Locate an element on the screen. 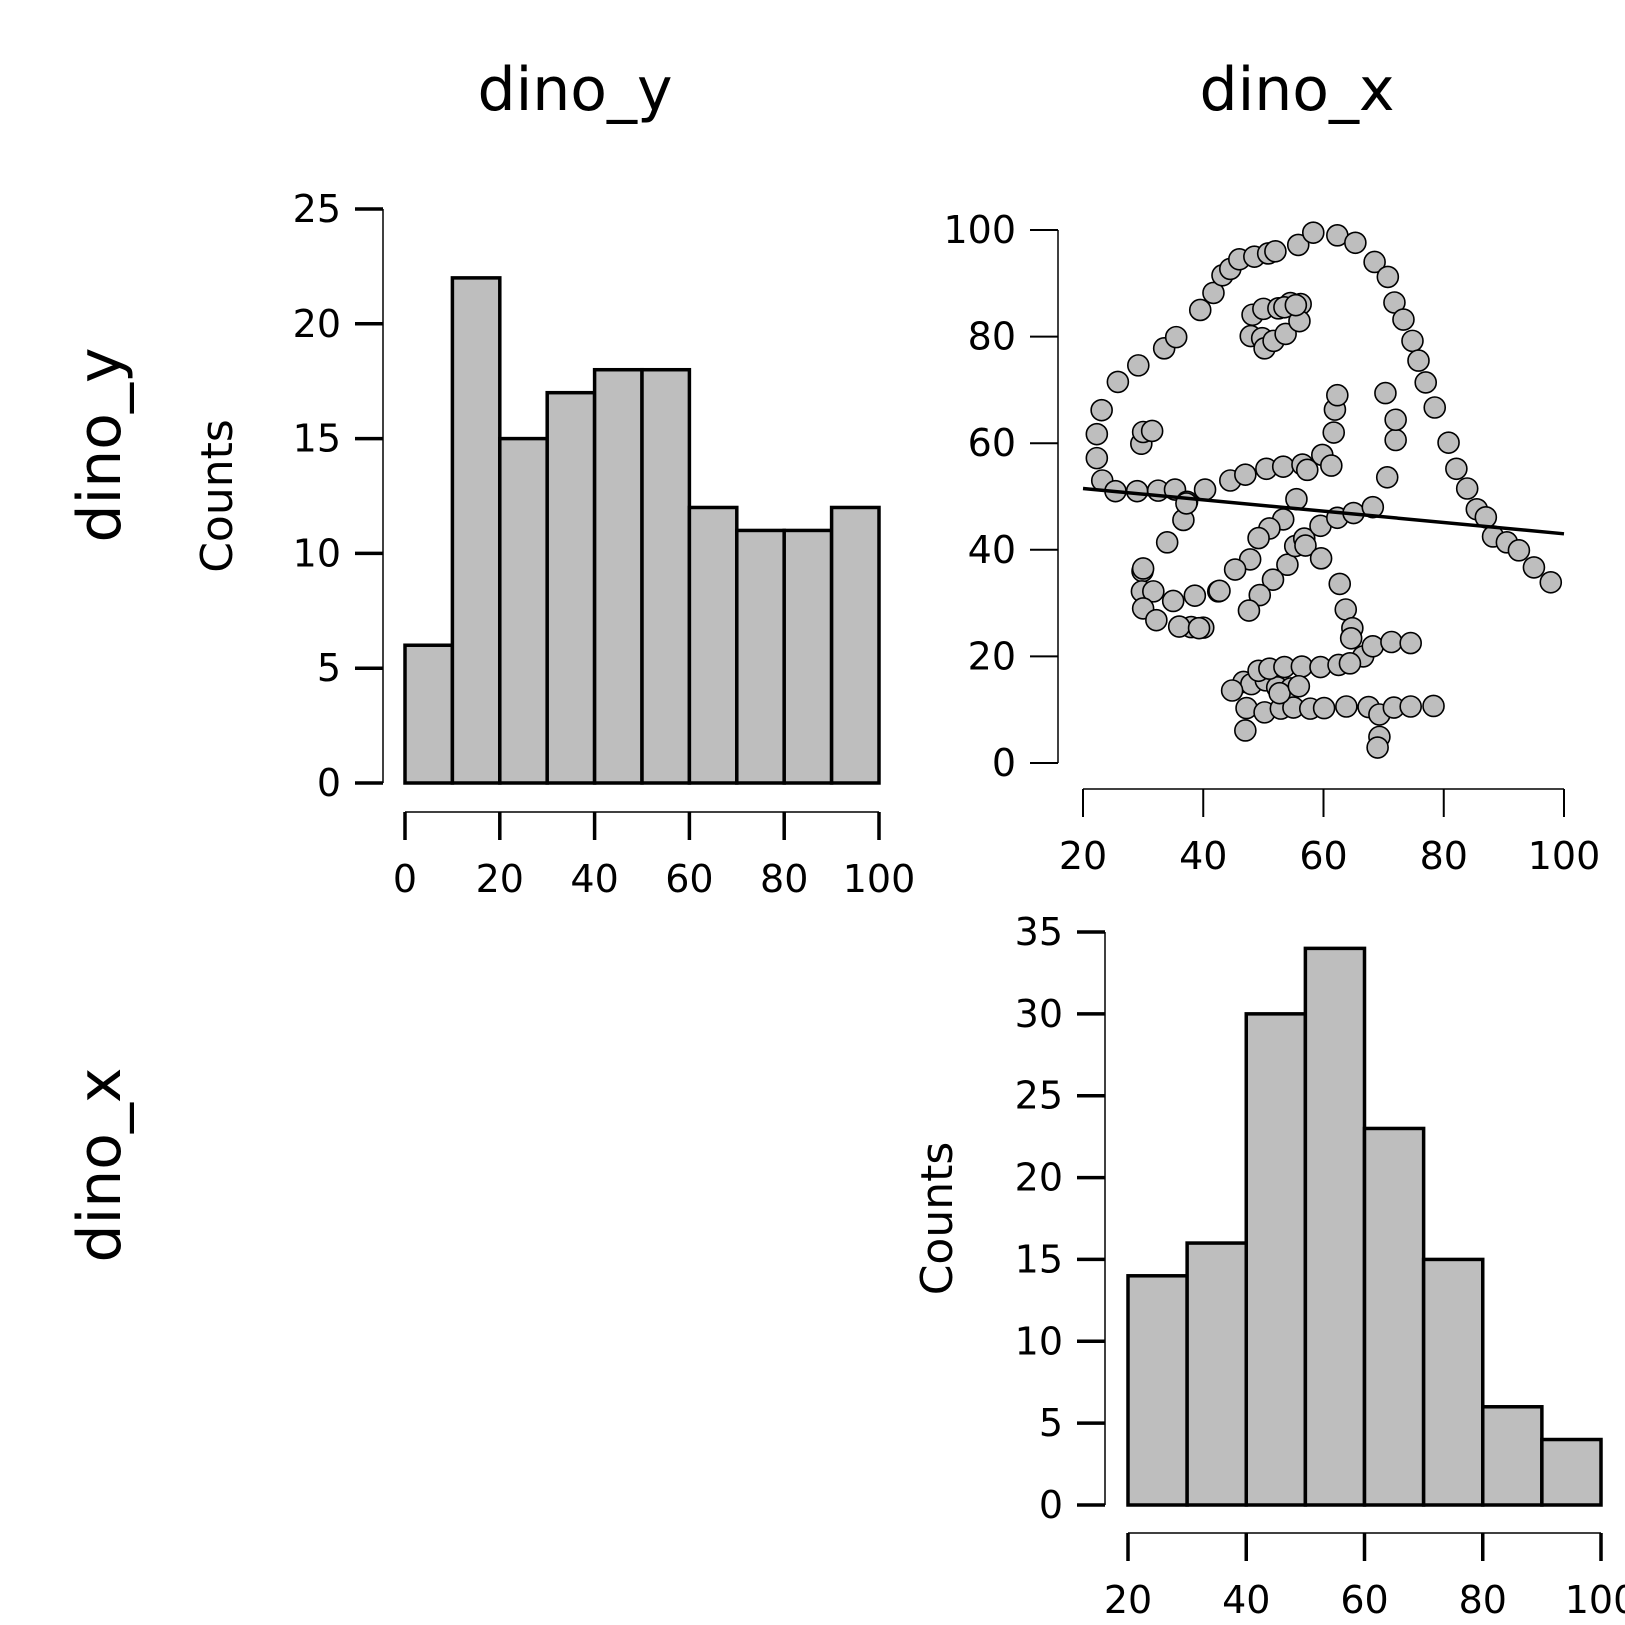  column-title-dino-y: dino_y is located at coordinates (575, 90).